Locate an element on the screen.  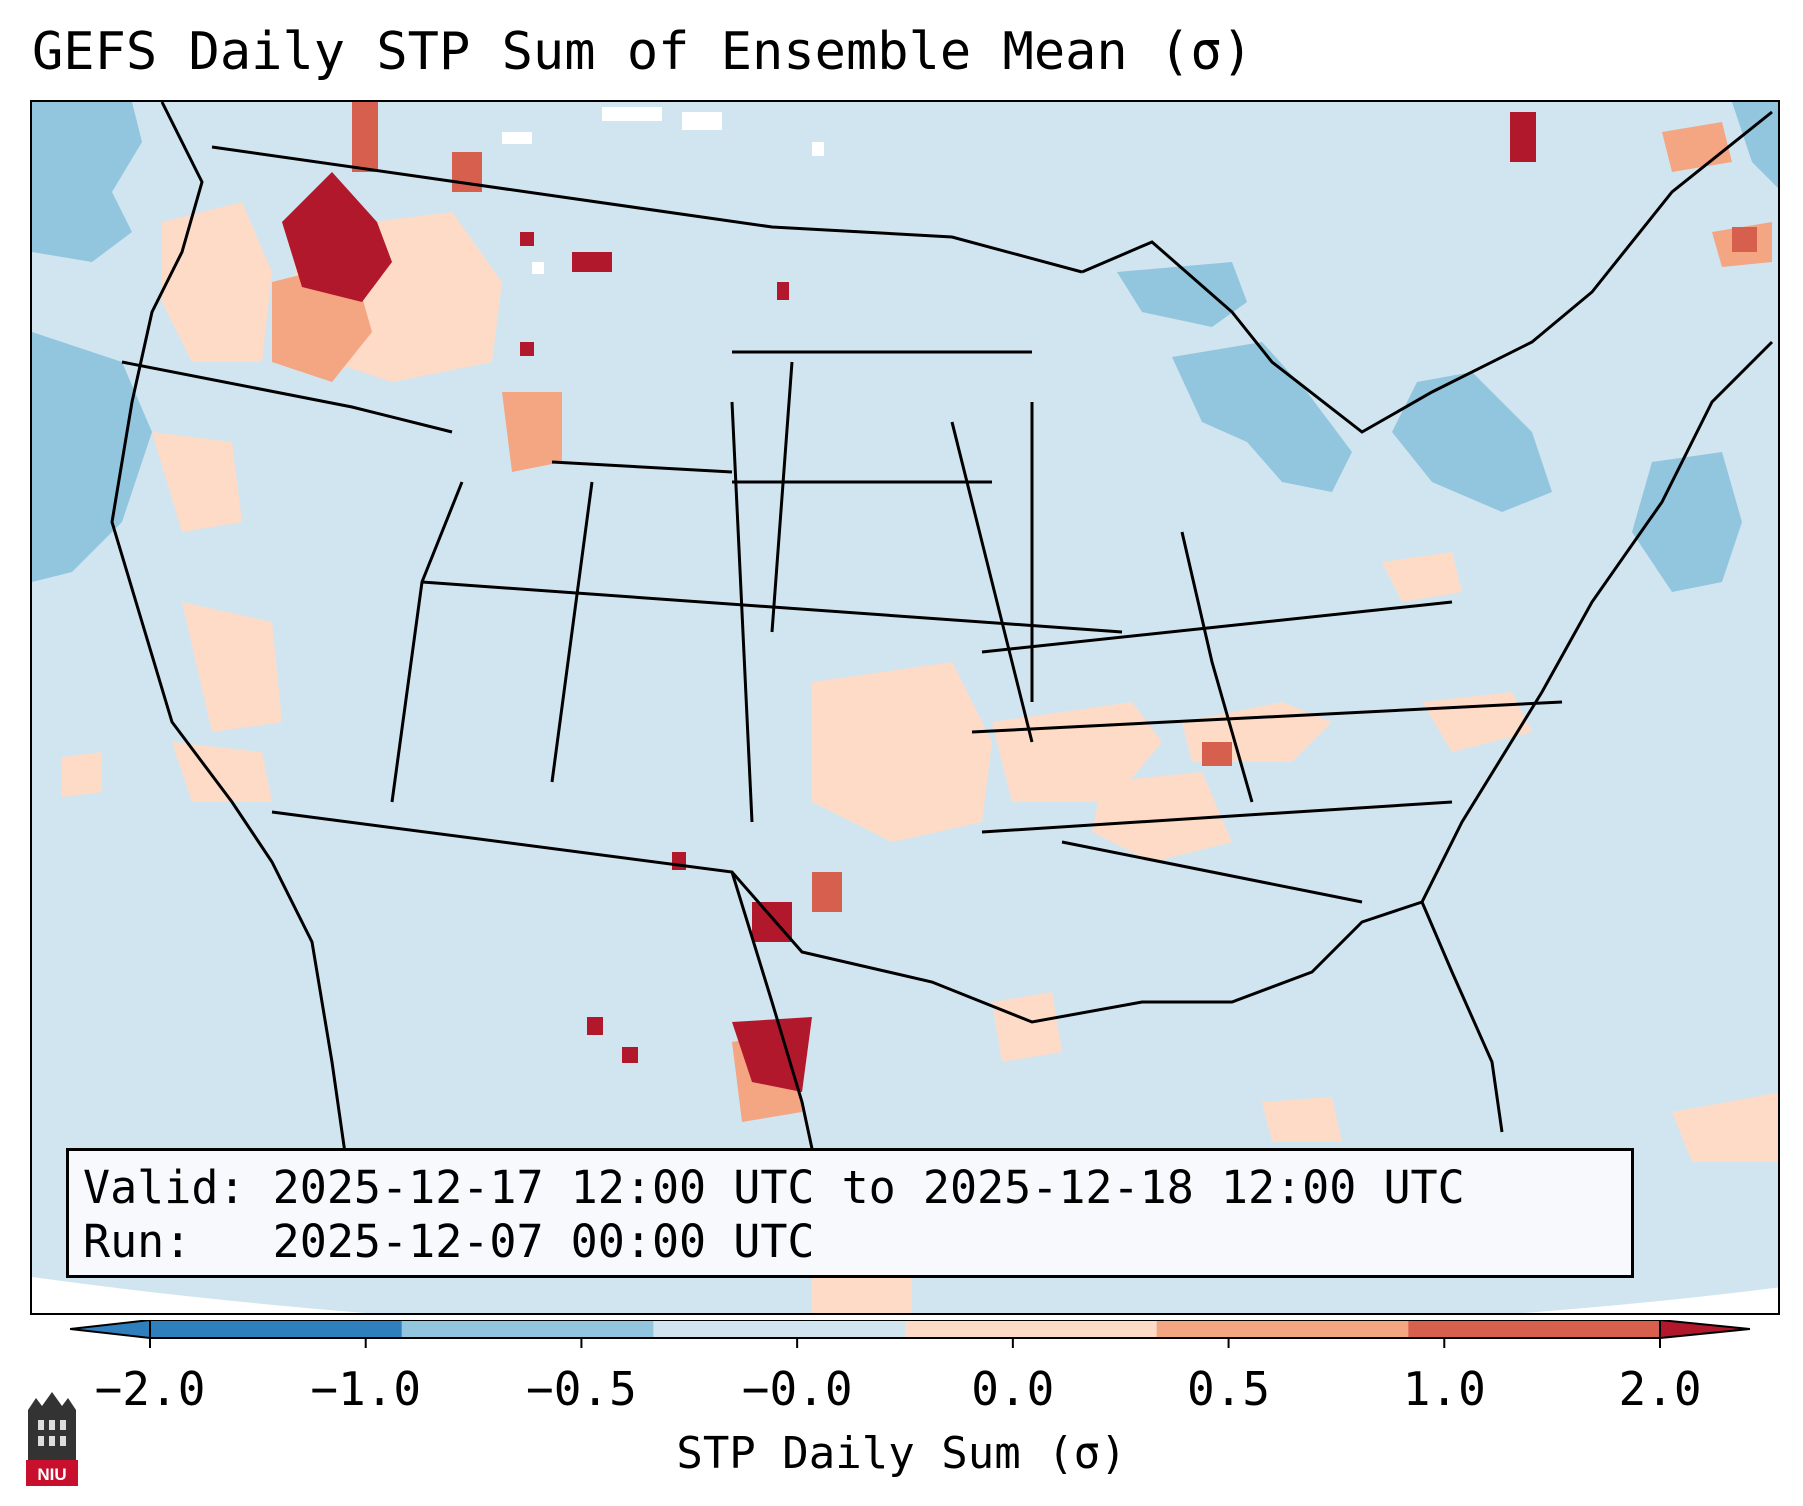
colorbar-tick-label: −0.5 is located at coordinates (581, 1389).